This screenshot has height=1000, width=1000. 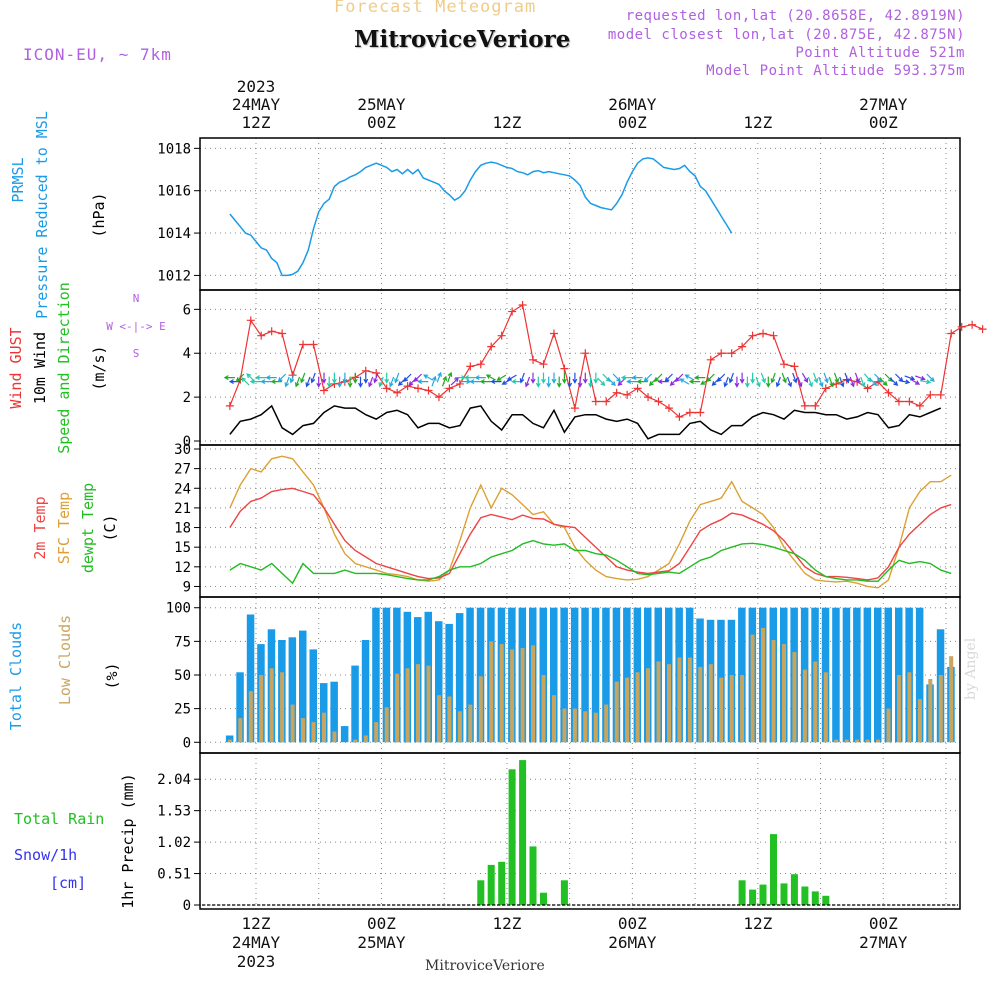 What do you see at coordinates (16, 367) in the screenshot?
I see `gust-label: Wind GUST` at bounding box center [16, 367].